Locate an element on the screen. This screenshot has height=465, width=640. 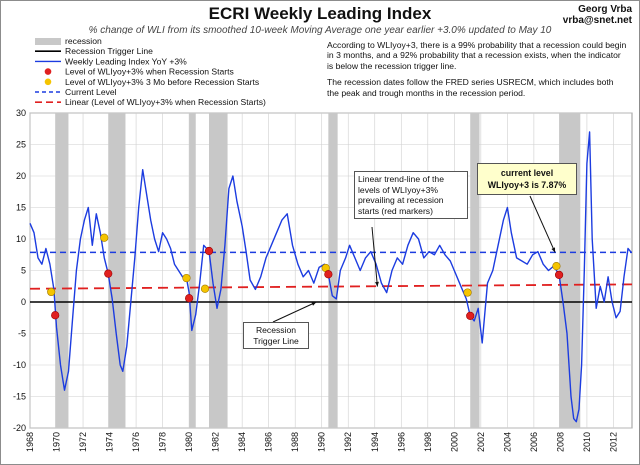
x-tick-label: 1978 is located at coordinates (163, 442).